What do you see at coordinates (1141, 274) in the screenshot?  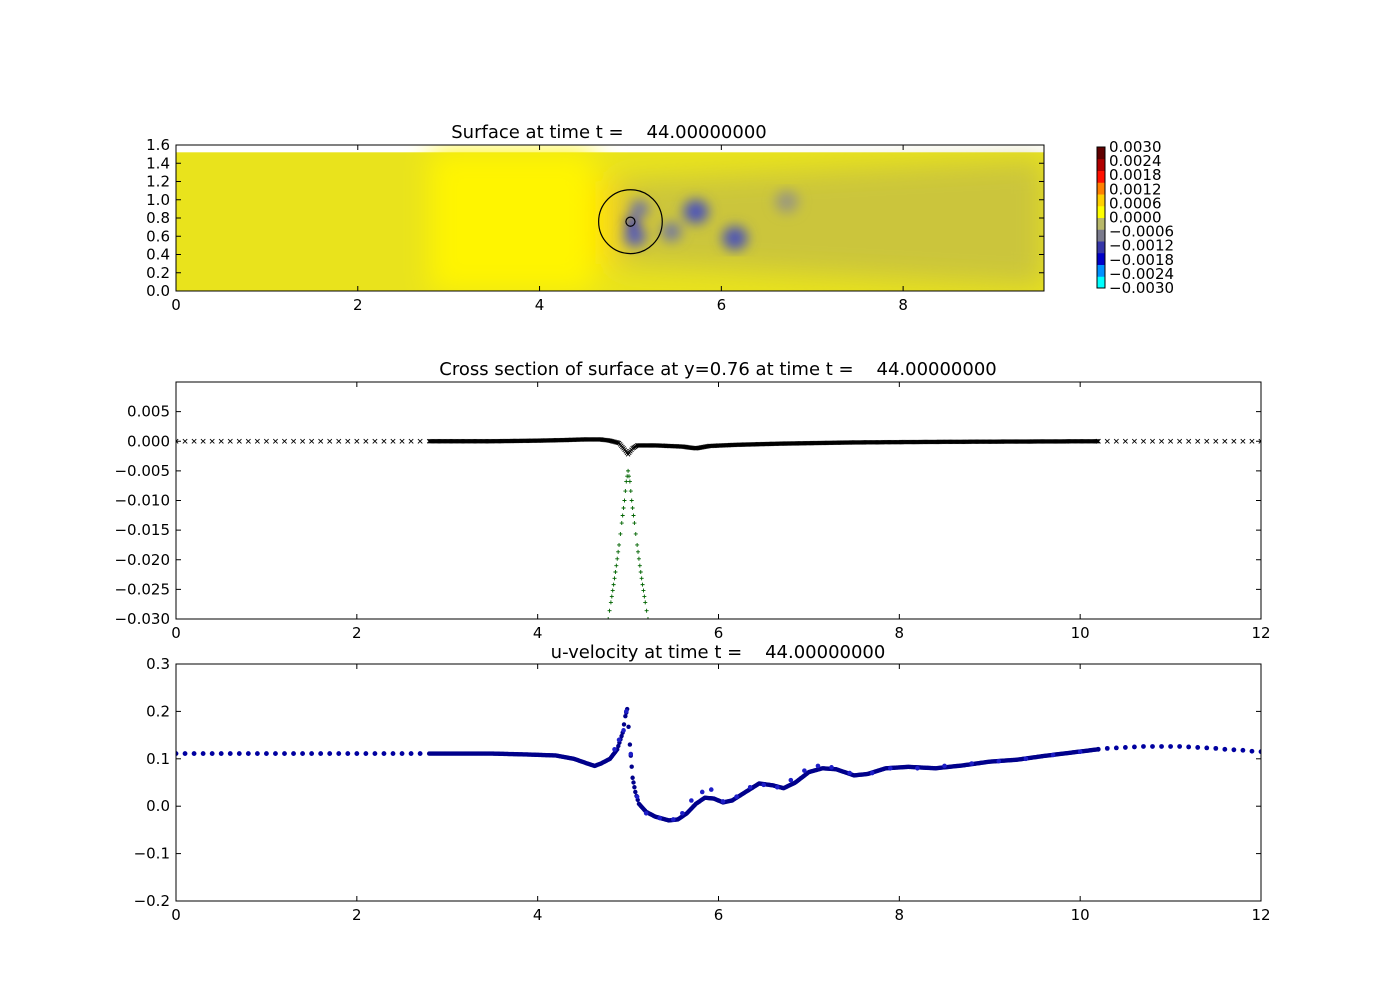 I see `colorbar-tick-label: −0.0024` at bounding box center [1141, 274].